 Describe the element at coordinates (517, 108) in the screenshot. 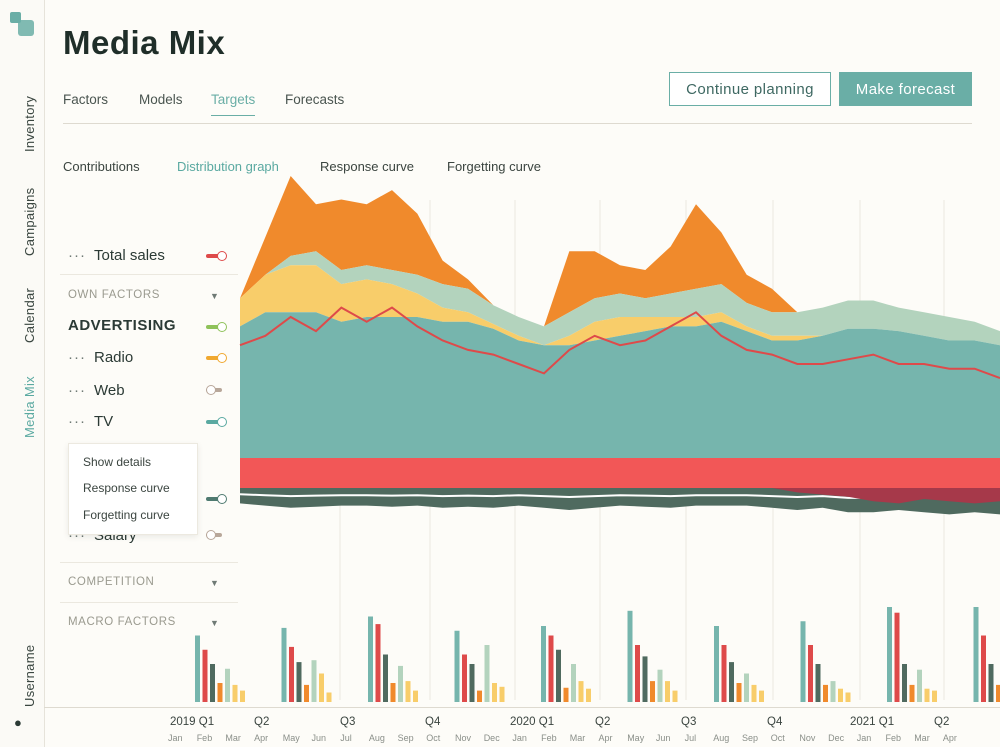

I see `main-tabs: Factors Models Targets Forecasts` at that location.